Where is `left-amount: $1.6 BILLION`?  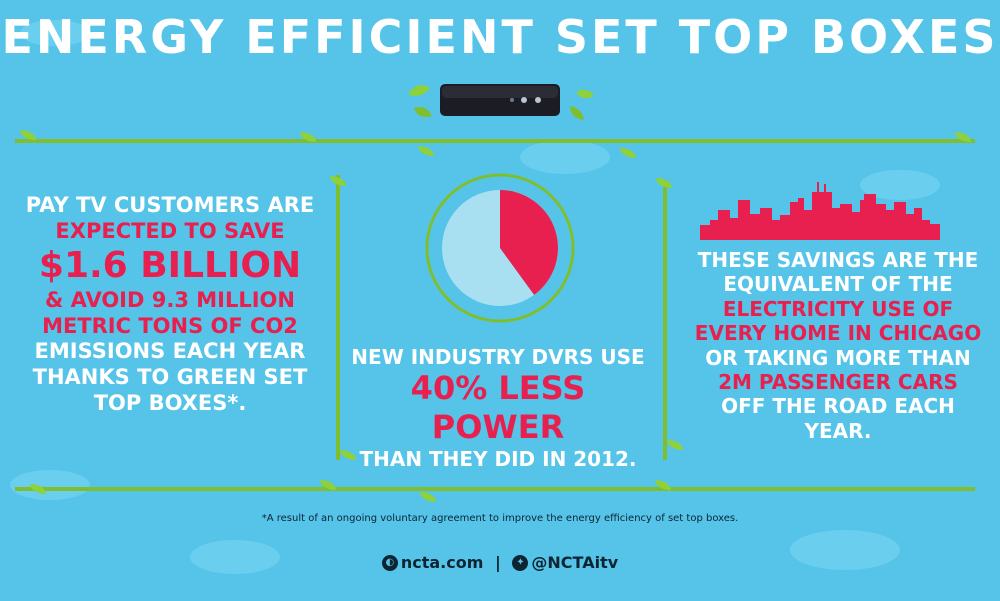 left-amount: $1.6 BILLION is located at coordinates (170, 266).